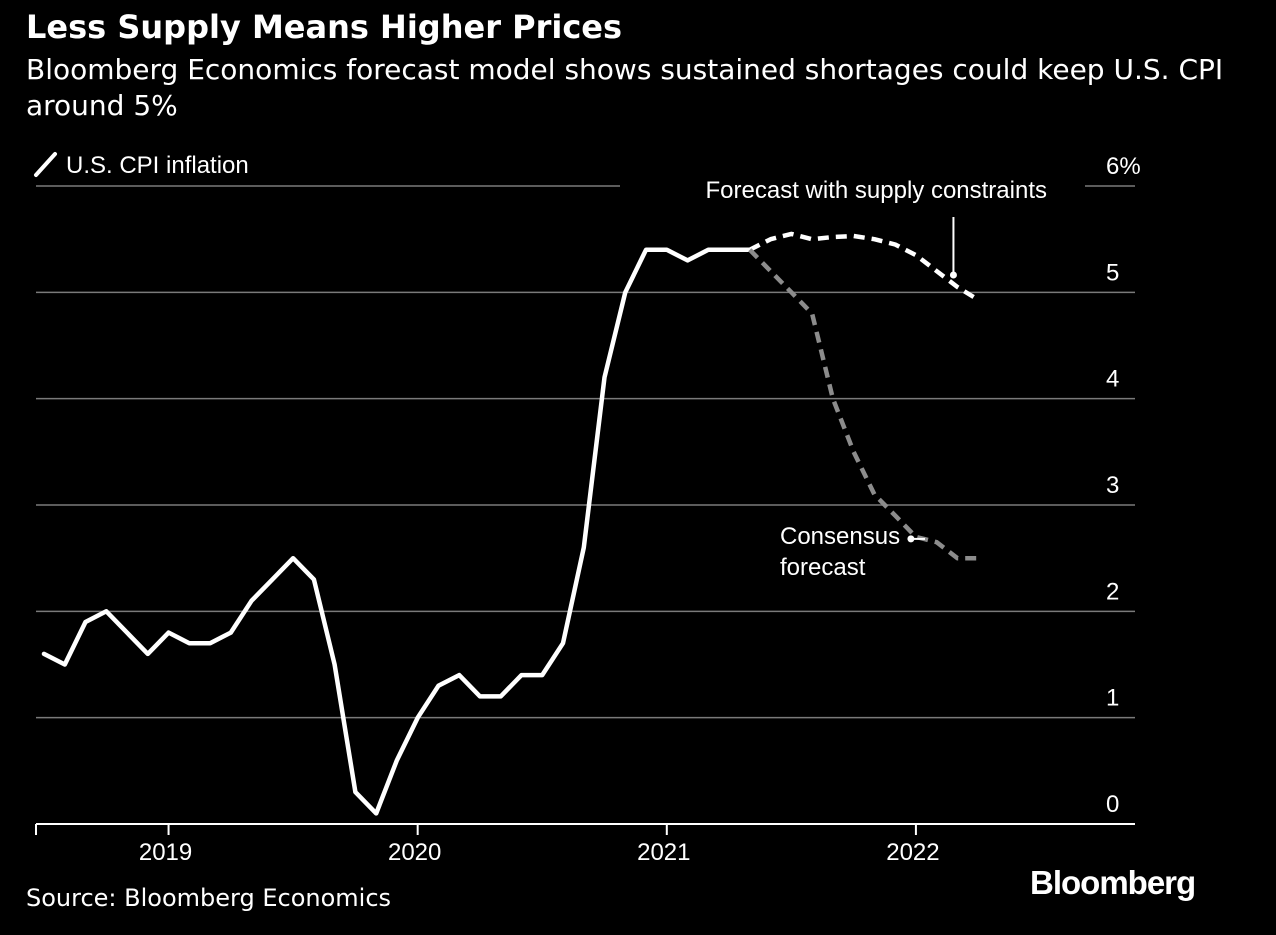  I want to click on source-note: Source: Bloomberg Economics, so click(209, 898).